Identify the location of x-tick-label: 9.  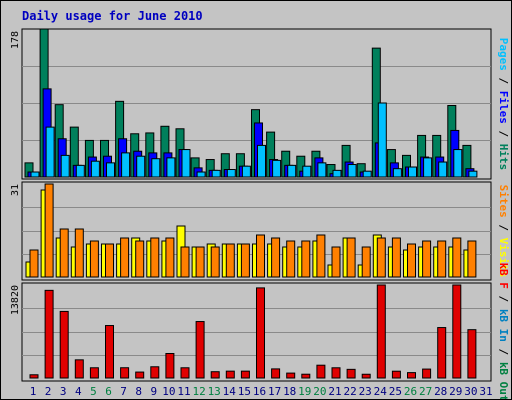
(153, 391).